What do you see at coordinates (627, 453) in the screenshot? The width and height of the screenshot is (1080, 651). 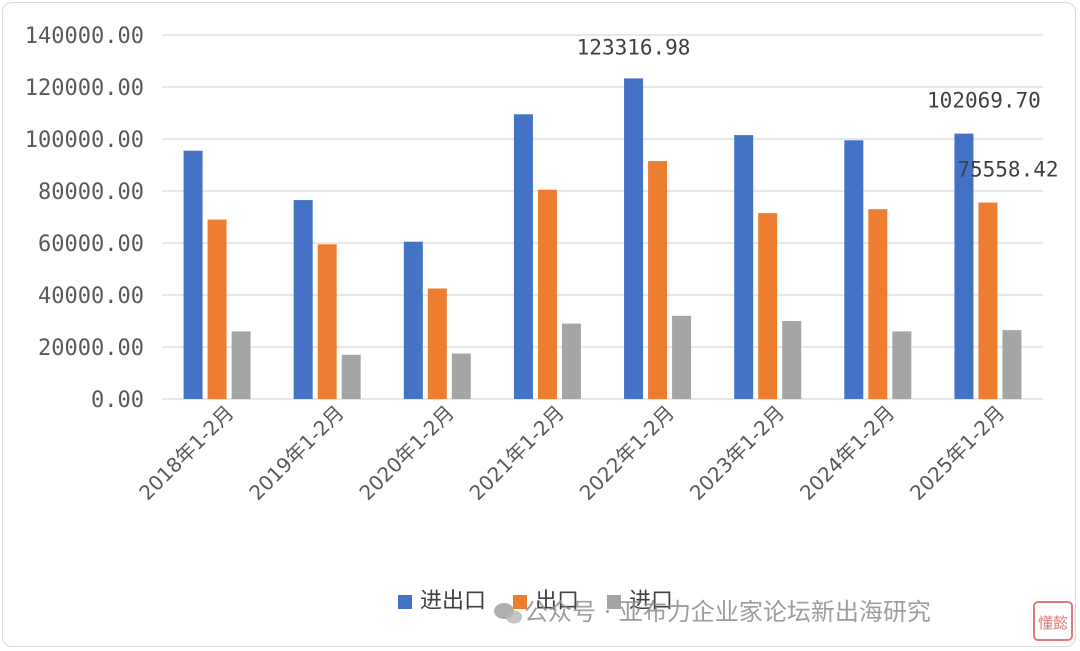 I see `x-tick-label: 2022年1-2月` at bounding box center [627, 453].